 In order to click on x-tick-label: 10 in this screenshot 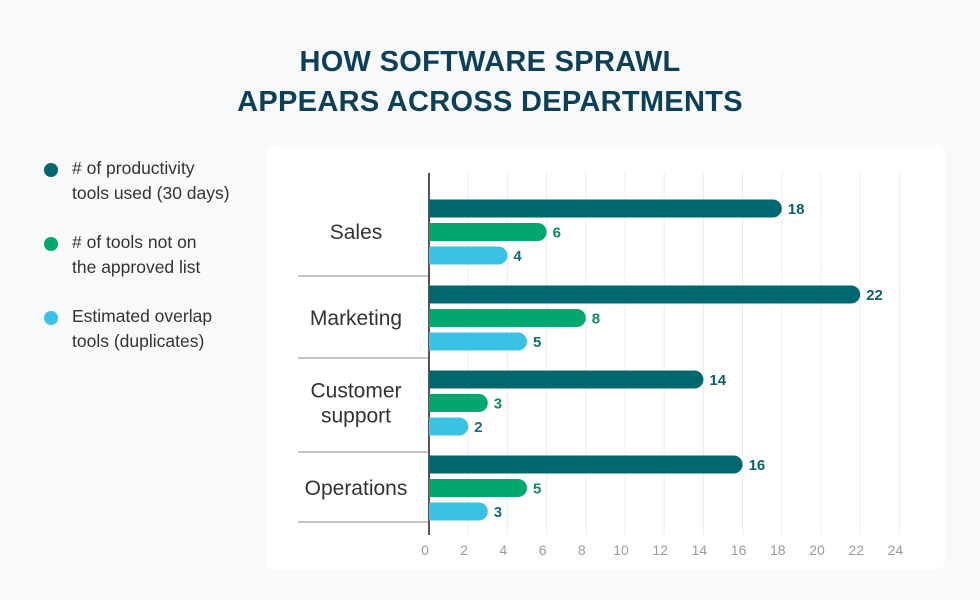, I will do `click(621, 550)`.